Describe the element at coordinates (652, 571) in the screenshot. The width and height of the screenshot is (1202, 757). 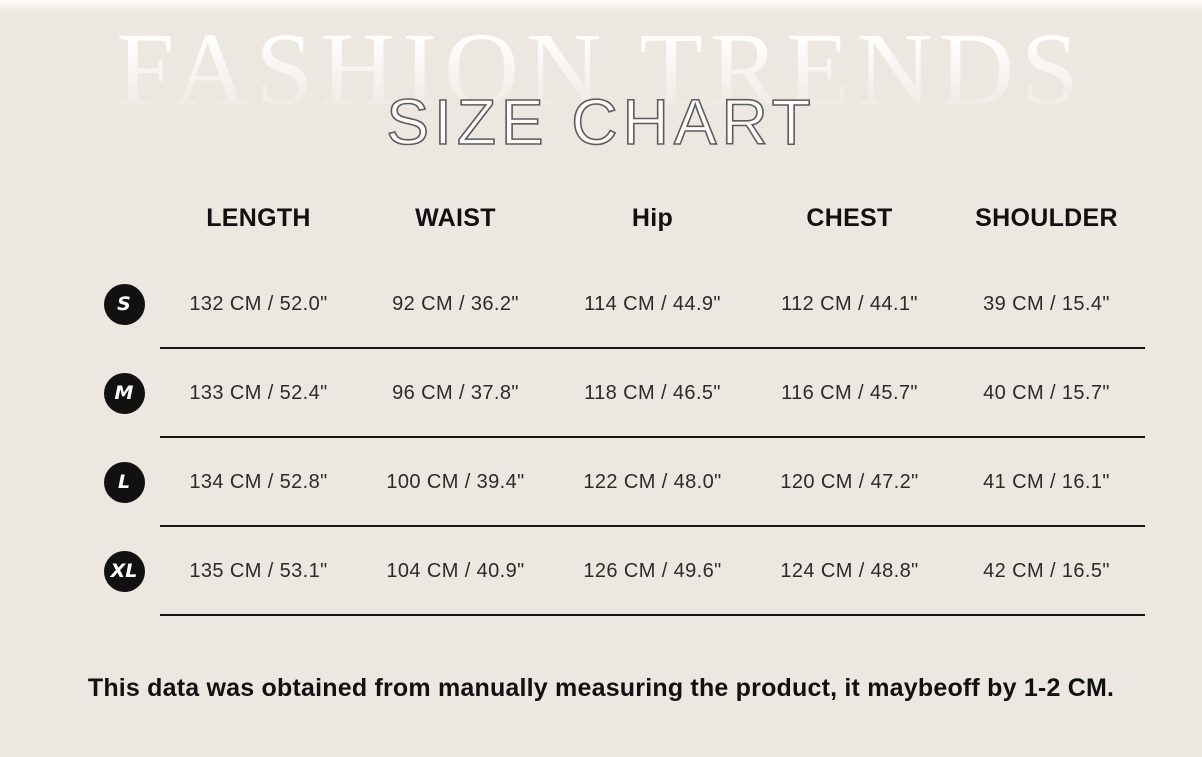
I see `cell-xl-hip: 126 CM / 49.6"` at that location.